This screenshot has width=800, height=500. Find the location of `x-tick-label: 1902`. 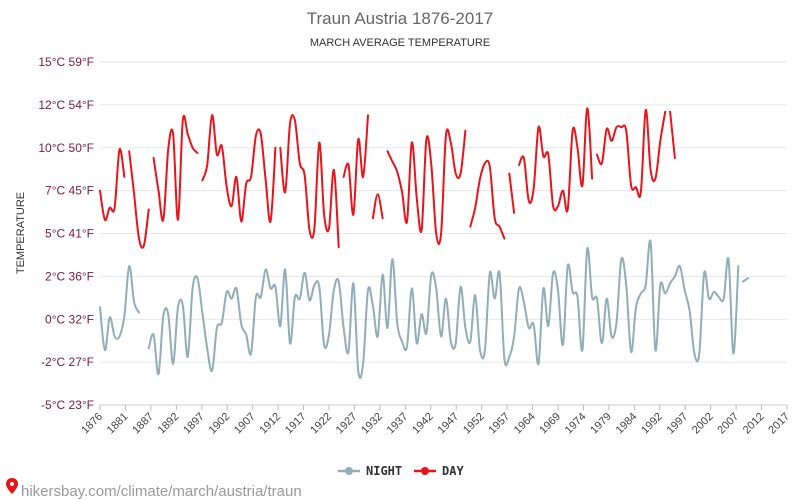

x-tick-label: 1902 is located at coordinates (220, 424).